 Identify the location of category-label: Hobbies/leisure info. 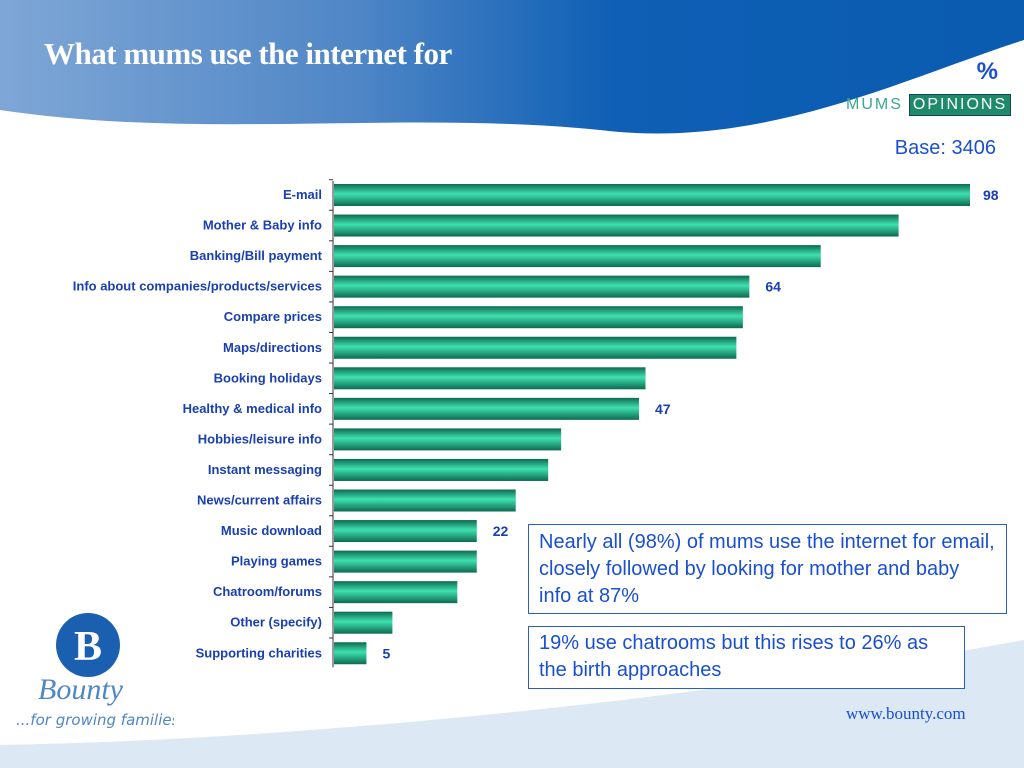
(260, 438).